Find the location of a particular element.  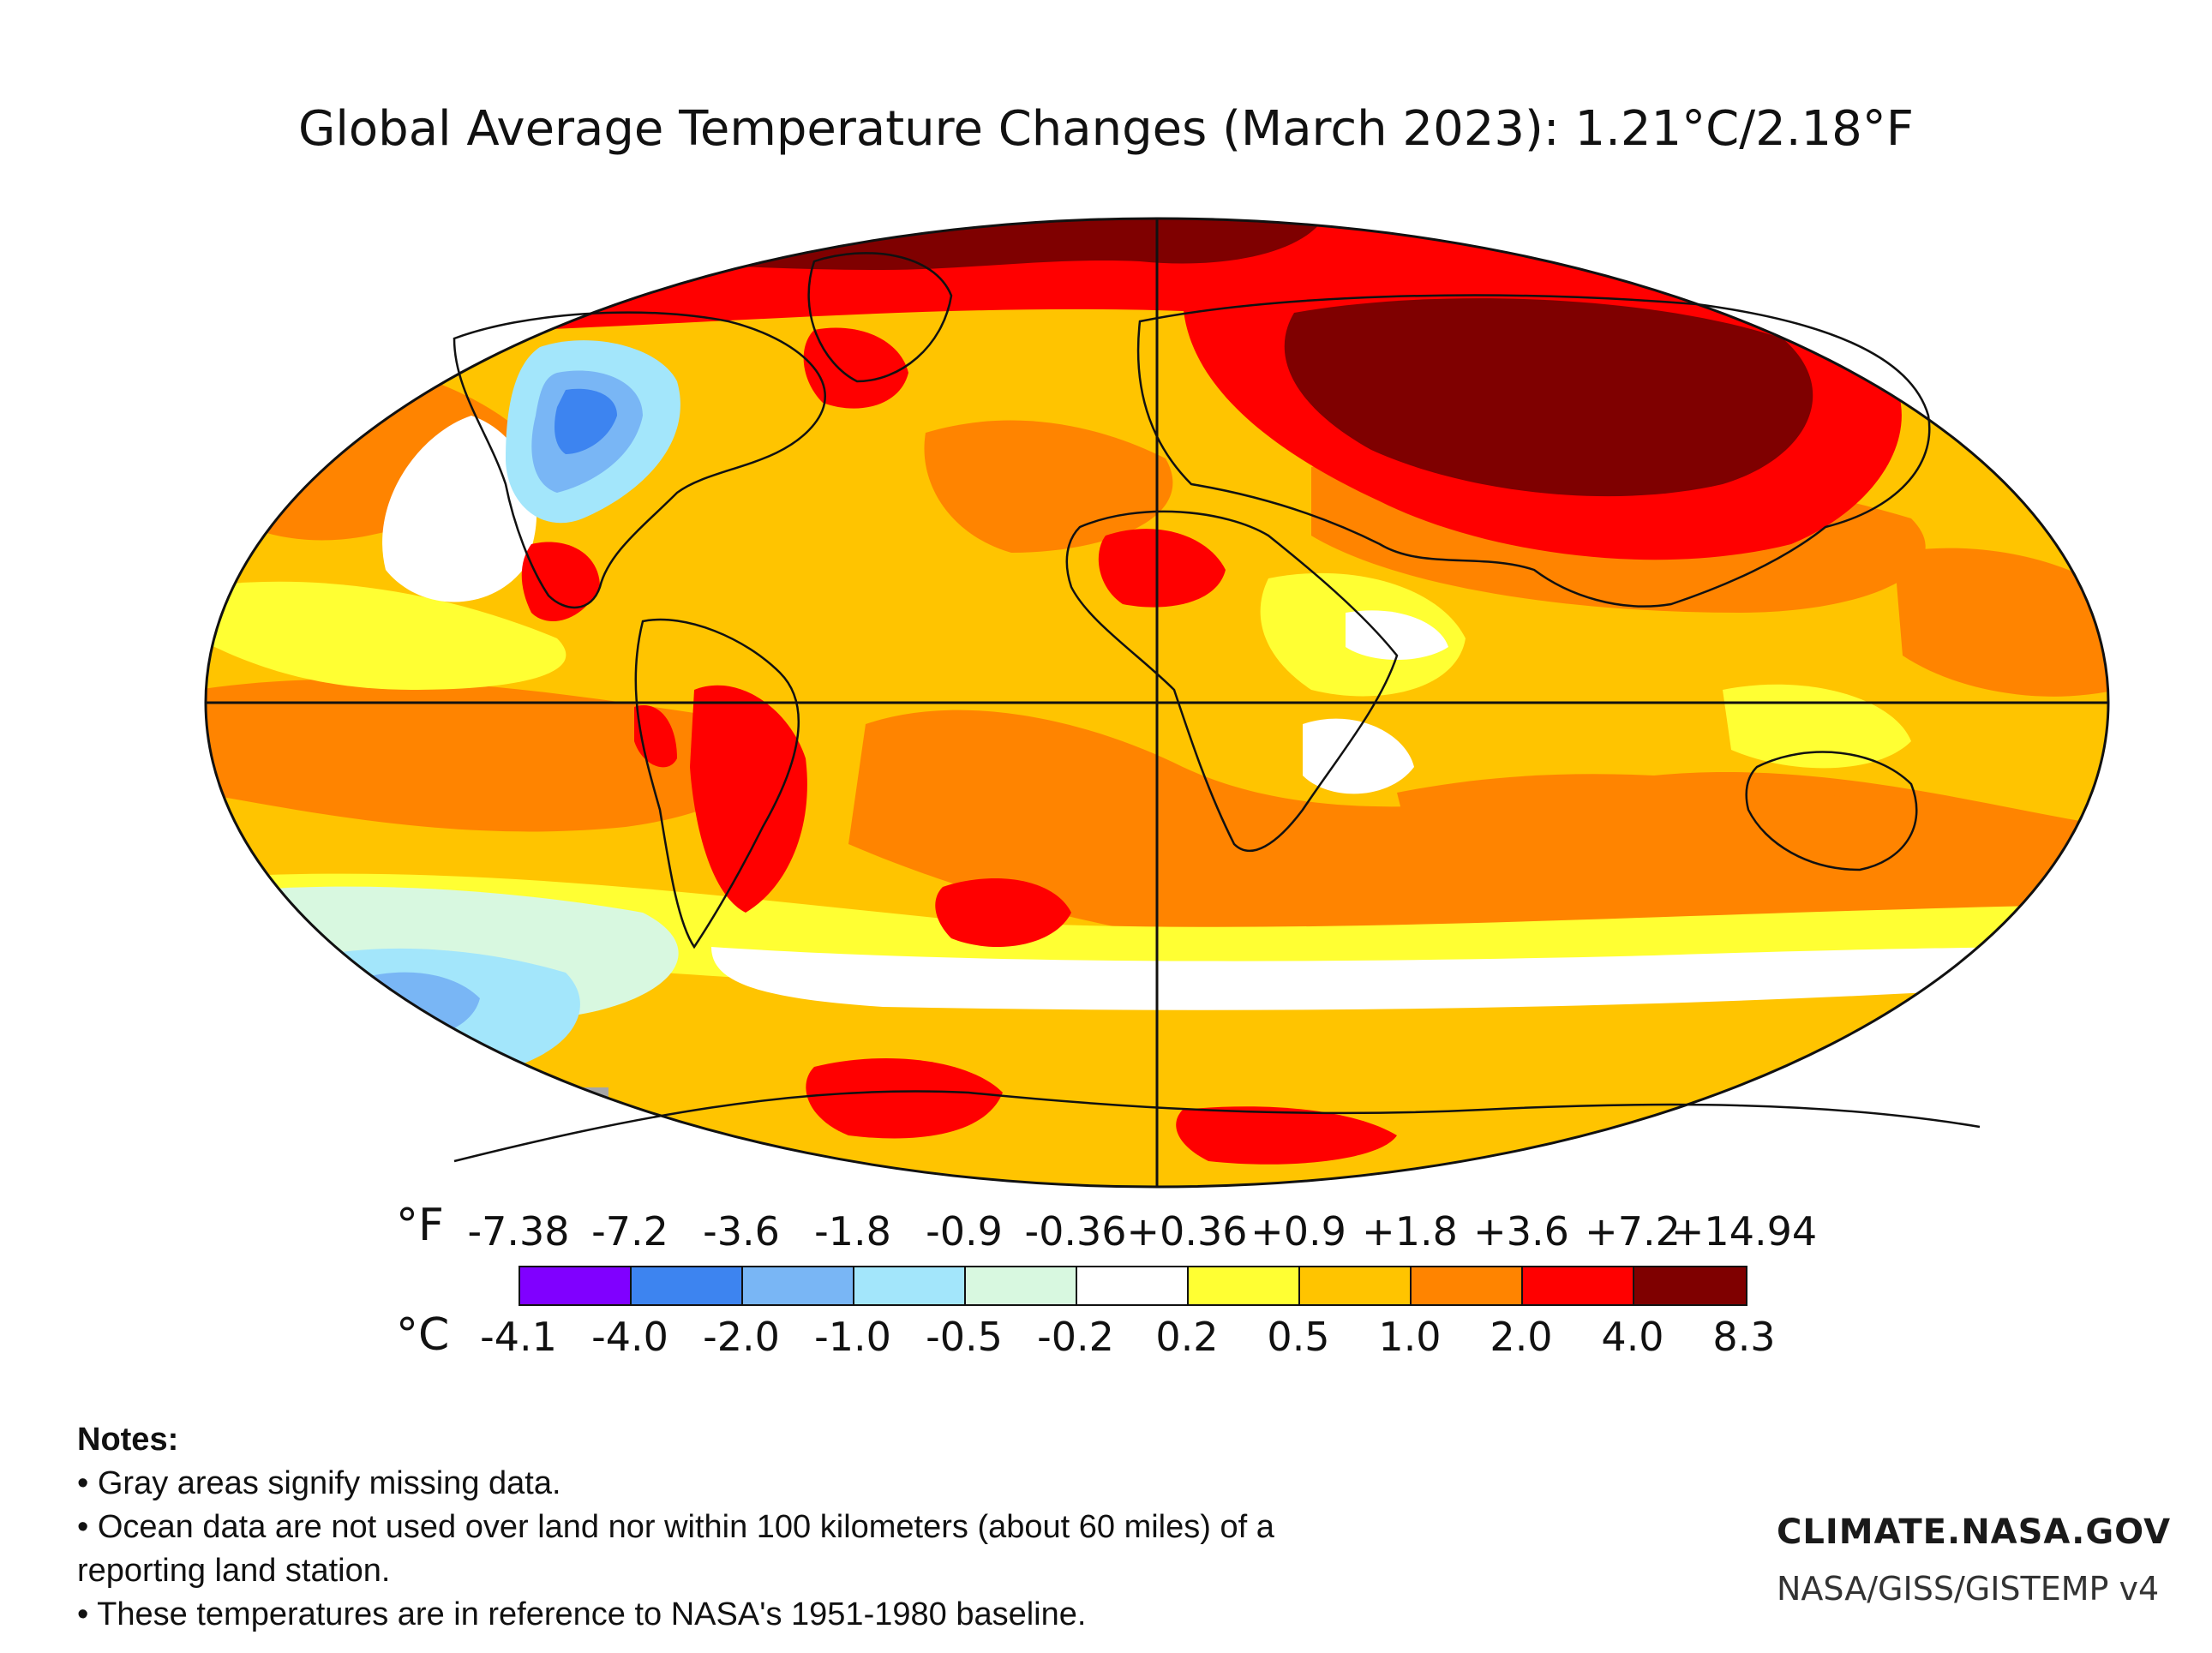

color-scale-bar is located at coordinates (1133, 1286).